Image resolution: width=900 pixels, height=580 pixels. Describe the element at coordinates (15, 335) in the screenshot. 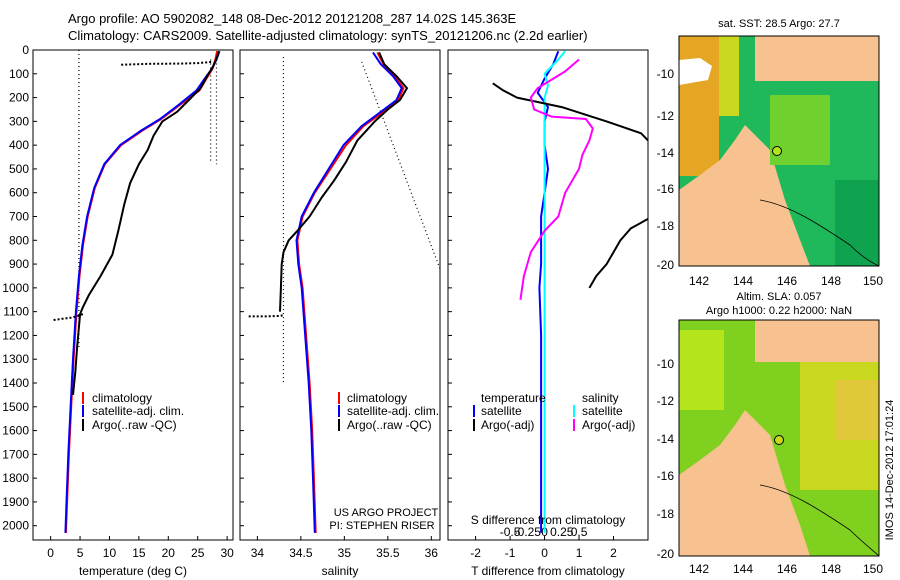

I see `y-tick-label: 1200` at that location.